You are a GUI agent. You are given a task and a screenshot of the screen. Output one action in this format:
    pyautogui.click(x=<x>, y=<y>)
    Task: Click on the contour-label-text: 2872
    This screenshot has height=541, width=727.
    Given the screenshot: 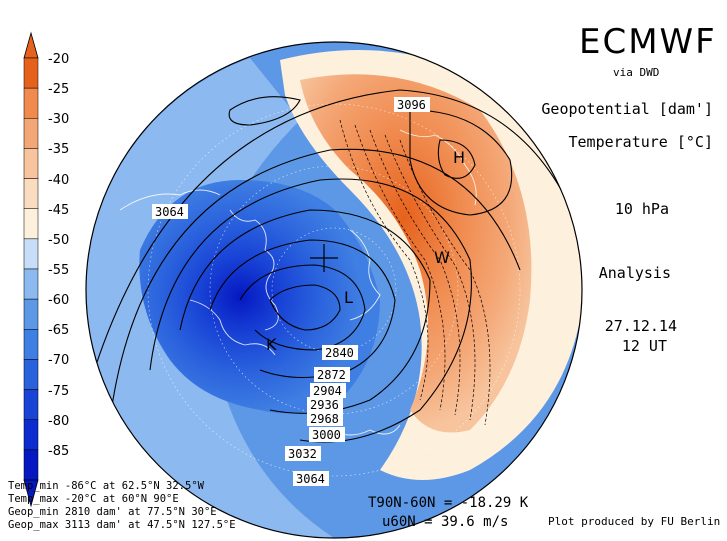 What is the action you would take?
    pyautogui.click(x=331, y=375)
    